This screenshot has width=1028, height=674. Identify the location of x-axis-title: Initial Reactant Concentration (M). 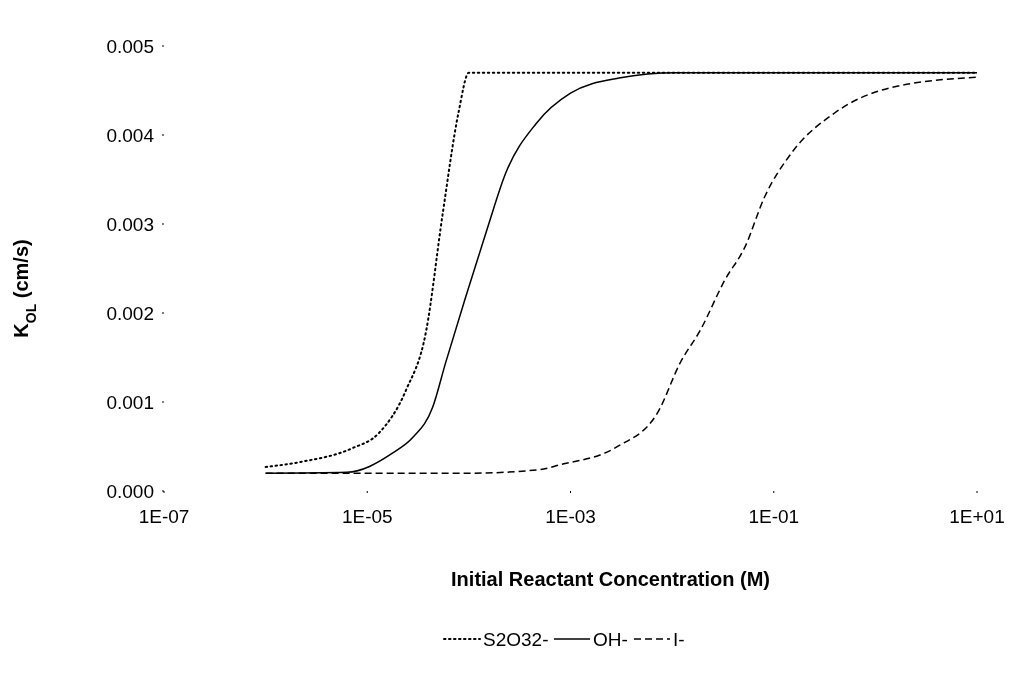
(610, 579).